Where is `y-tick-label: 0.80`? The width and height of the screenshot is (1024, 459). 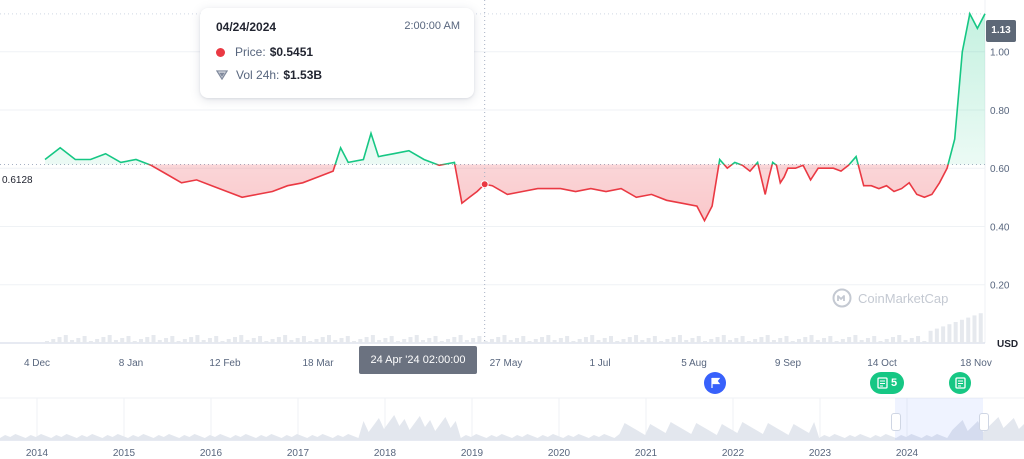 y-tick-label: 0.80 is located at coordinates (1000, 111).